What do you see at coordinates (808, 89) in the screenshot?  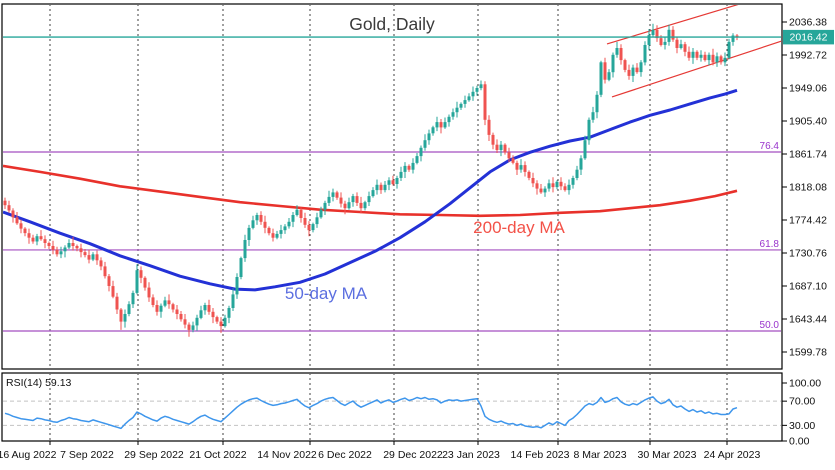 I see `price-tick-label: 1949.06` at bounding box center [808, 89].